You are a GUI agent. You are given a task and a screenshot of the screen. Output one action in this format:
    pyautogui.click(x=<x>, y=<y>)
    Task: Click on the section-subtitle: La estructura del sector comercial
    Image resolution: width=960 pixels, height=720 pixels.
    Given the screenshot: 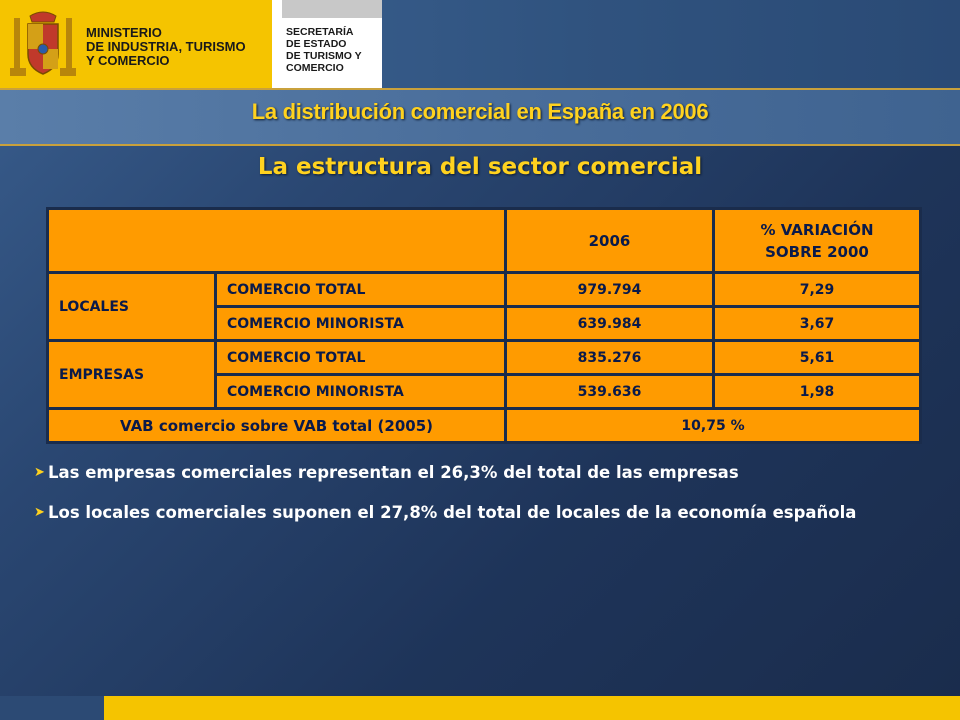 What is the action you would take?
    pyautogui.click(x=480, y=167)
    